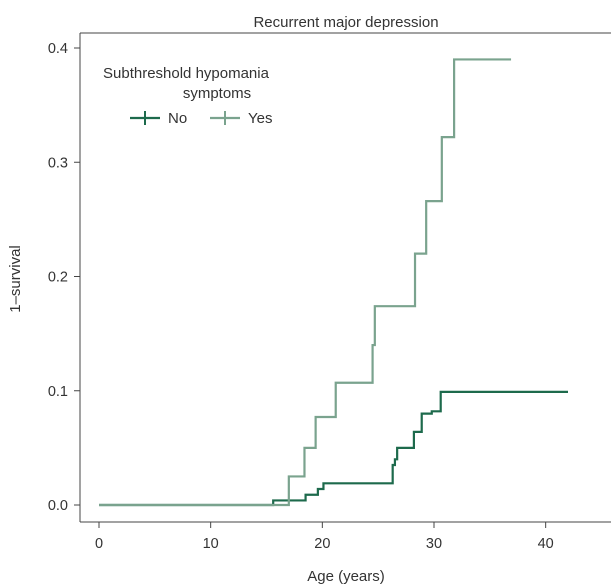  I want to click on legend-label: No, so click(177, 118).